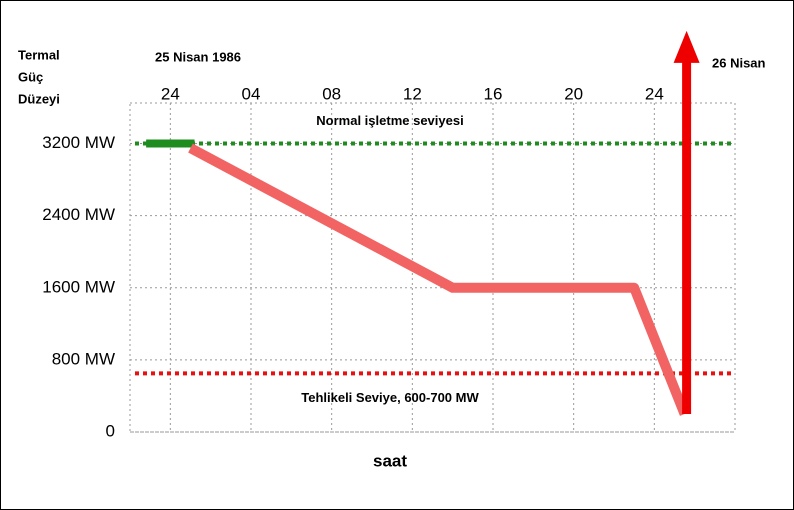 This screenshot has width=794, height=510. What do you see at coordinates (390, 397) in the screenshot?
I see `reference-label: Tehlikeli Seviye, 600-700 MW` at bounding box center [390, 397].